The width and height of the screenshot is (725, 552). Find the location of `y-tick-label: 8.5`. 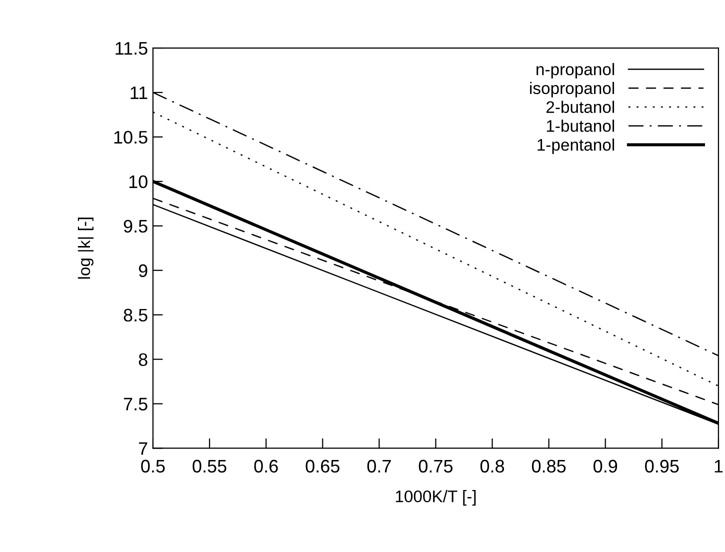

y-tick-label: 8.5 is located at coordinates (136, 315).